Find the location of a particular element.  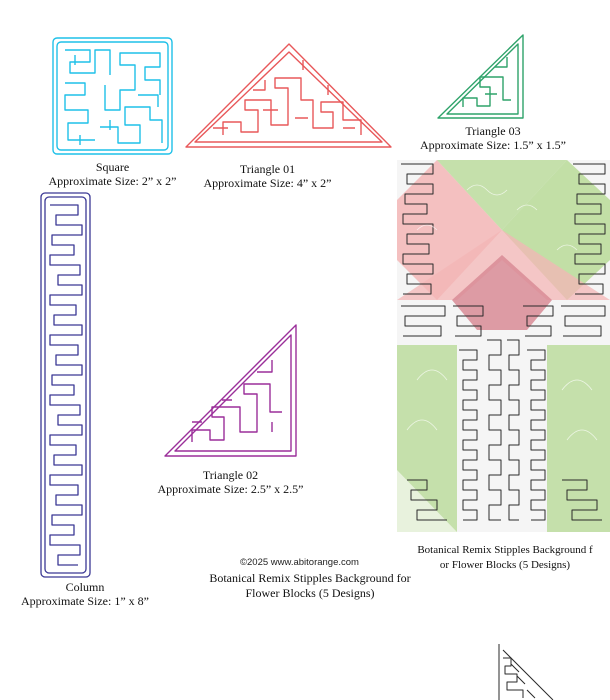

triangle-02-stipple-design is located at coordinates (231, 391).